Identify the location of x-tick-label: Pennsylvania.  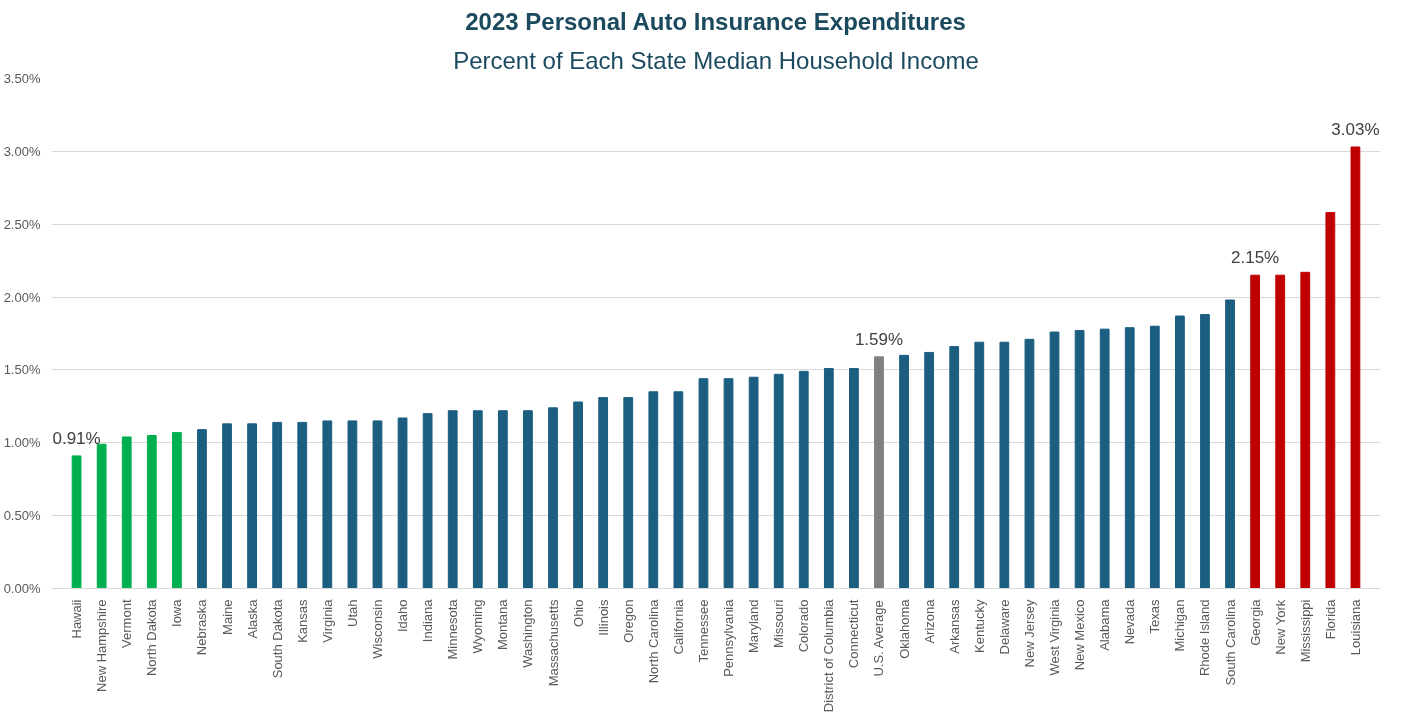
(729, 637).